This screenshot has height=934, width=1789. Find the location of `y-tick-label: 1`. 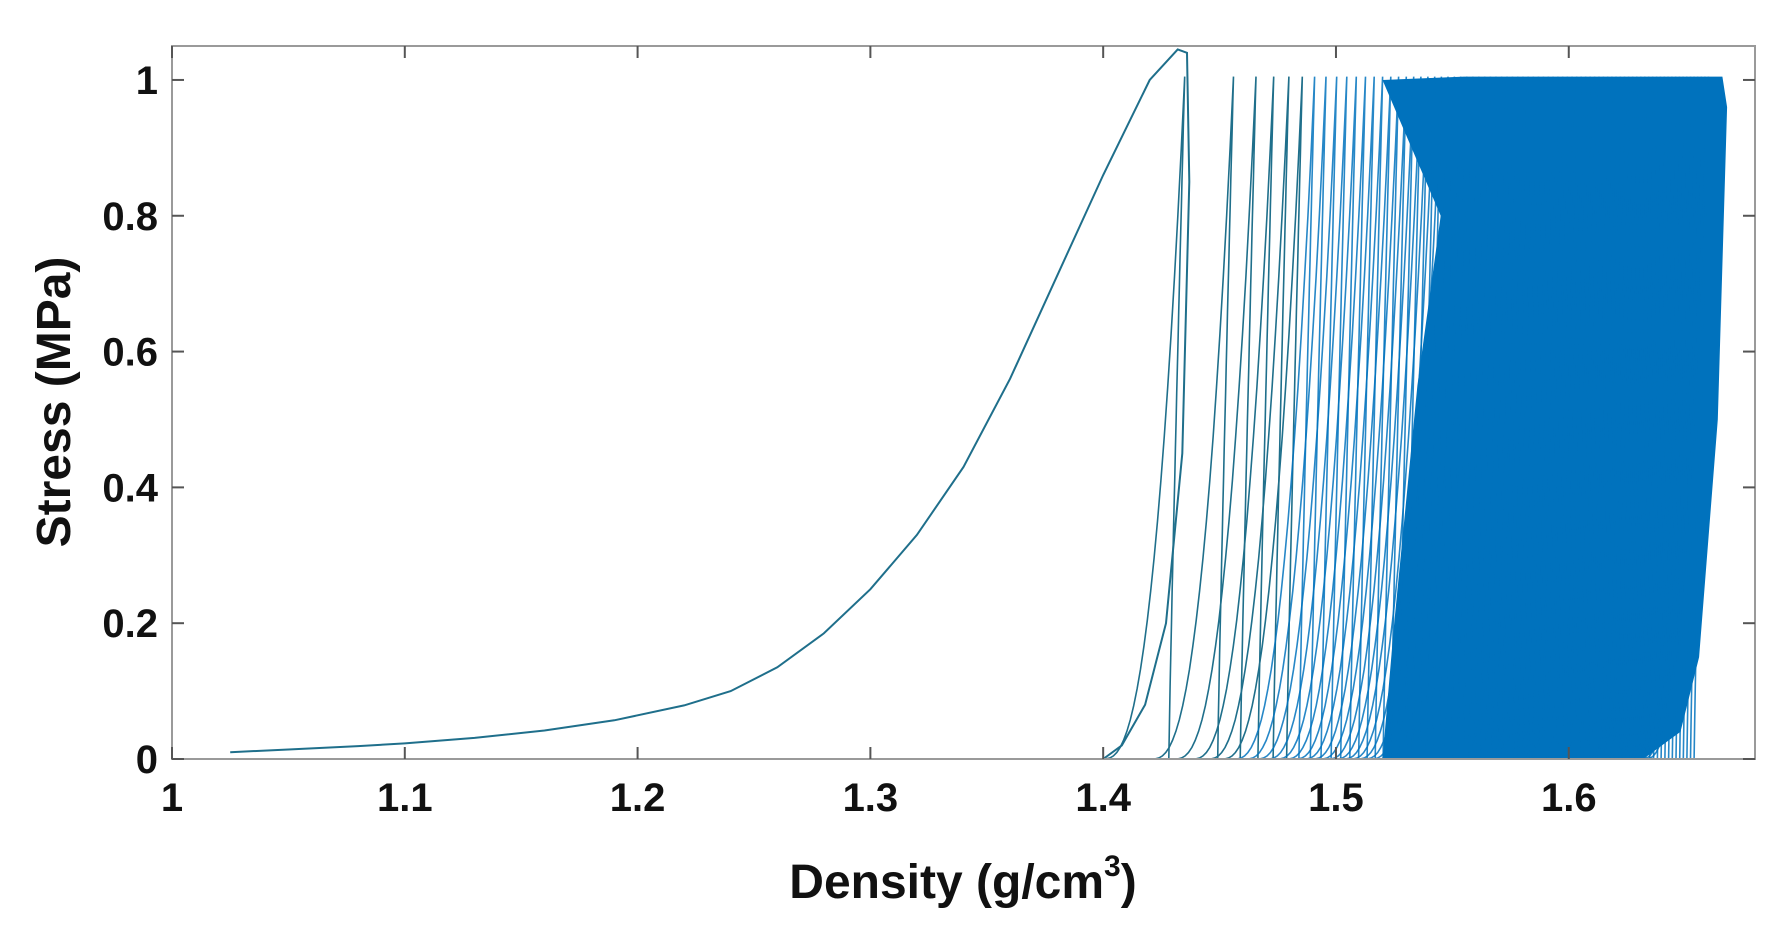

y-tick-label: 1 is located at coordinates (147, 81).